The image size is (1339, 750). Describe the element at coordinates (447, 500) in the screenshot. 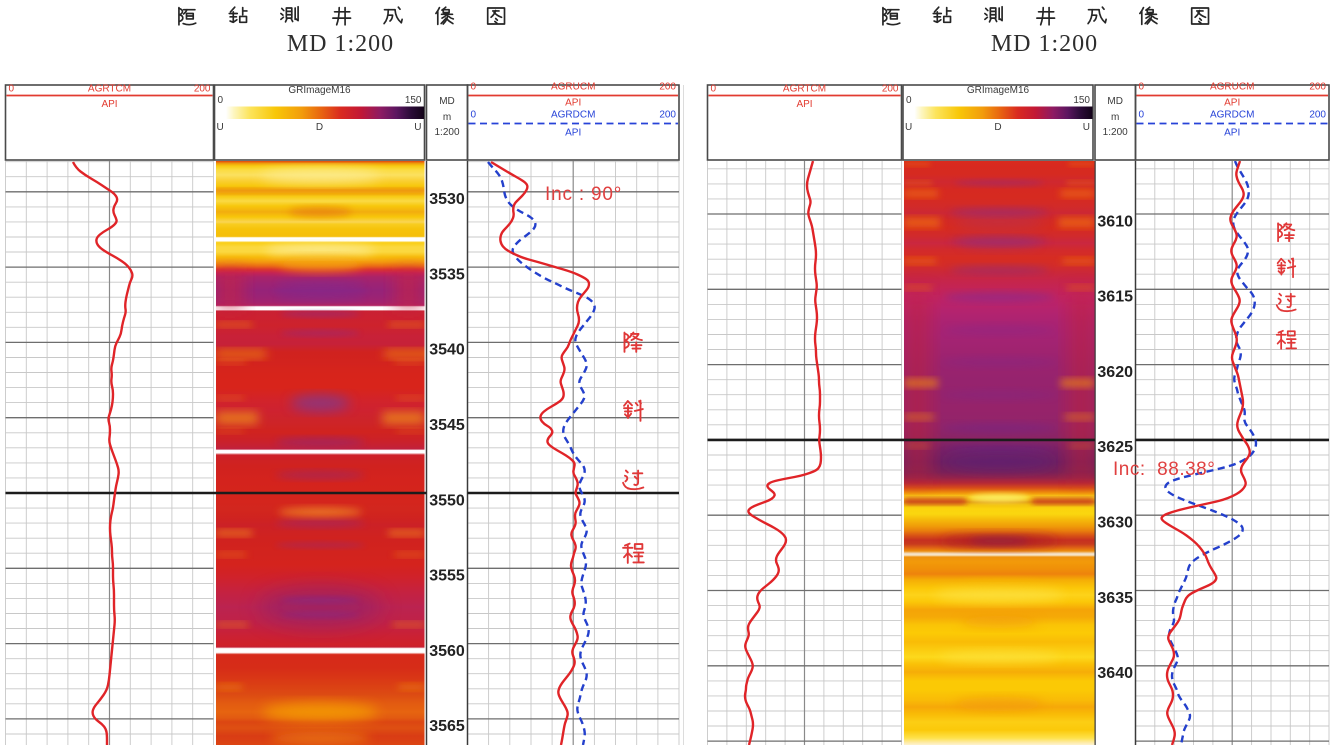

I see `svg-text: 3550` at that location.